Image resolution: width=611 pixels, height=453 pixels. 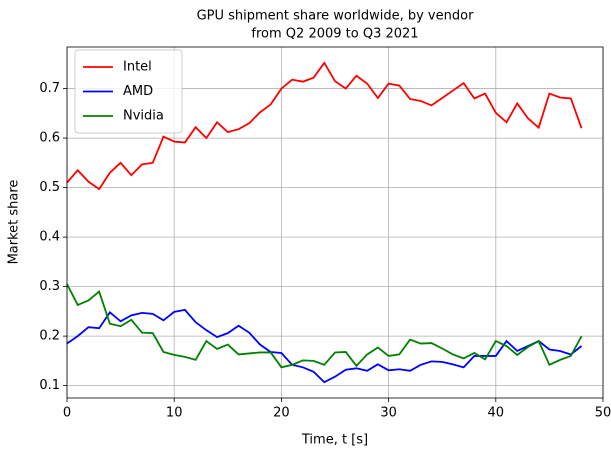 What do you see at coordinates (49, 336) in the screenshot?
I see `y-tick-label: 0.2` at bounding box center [49, 336].